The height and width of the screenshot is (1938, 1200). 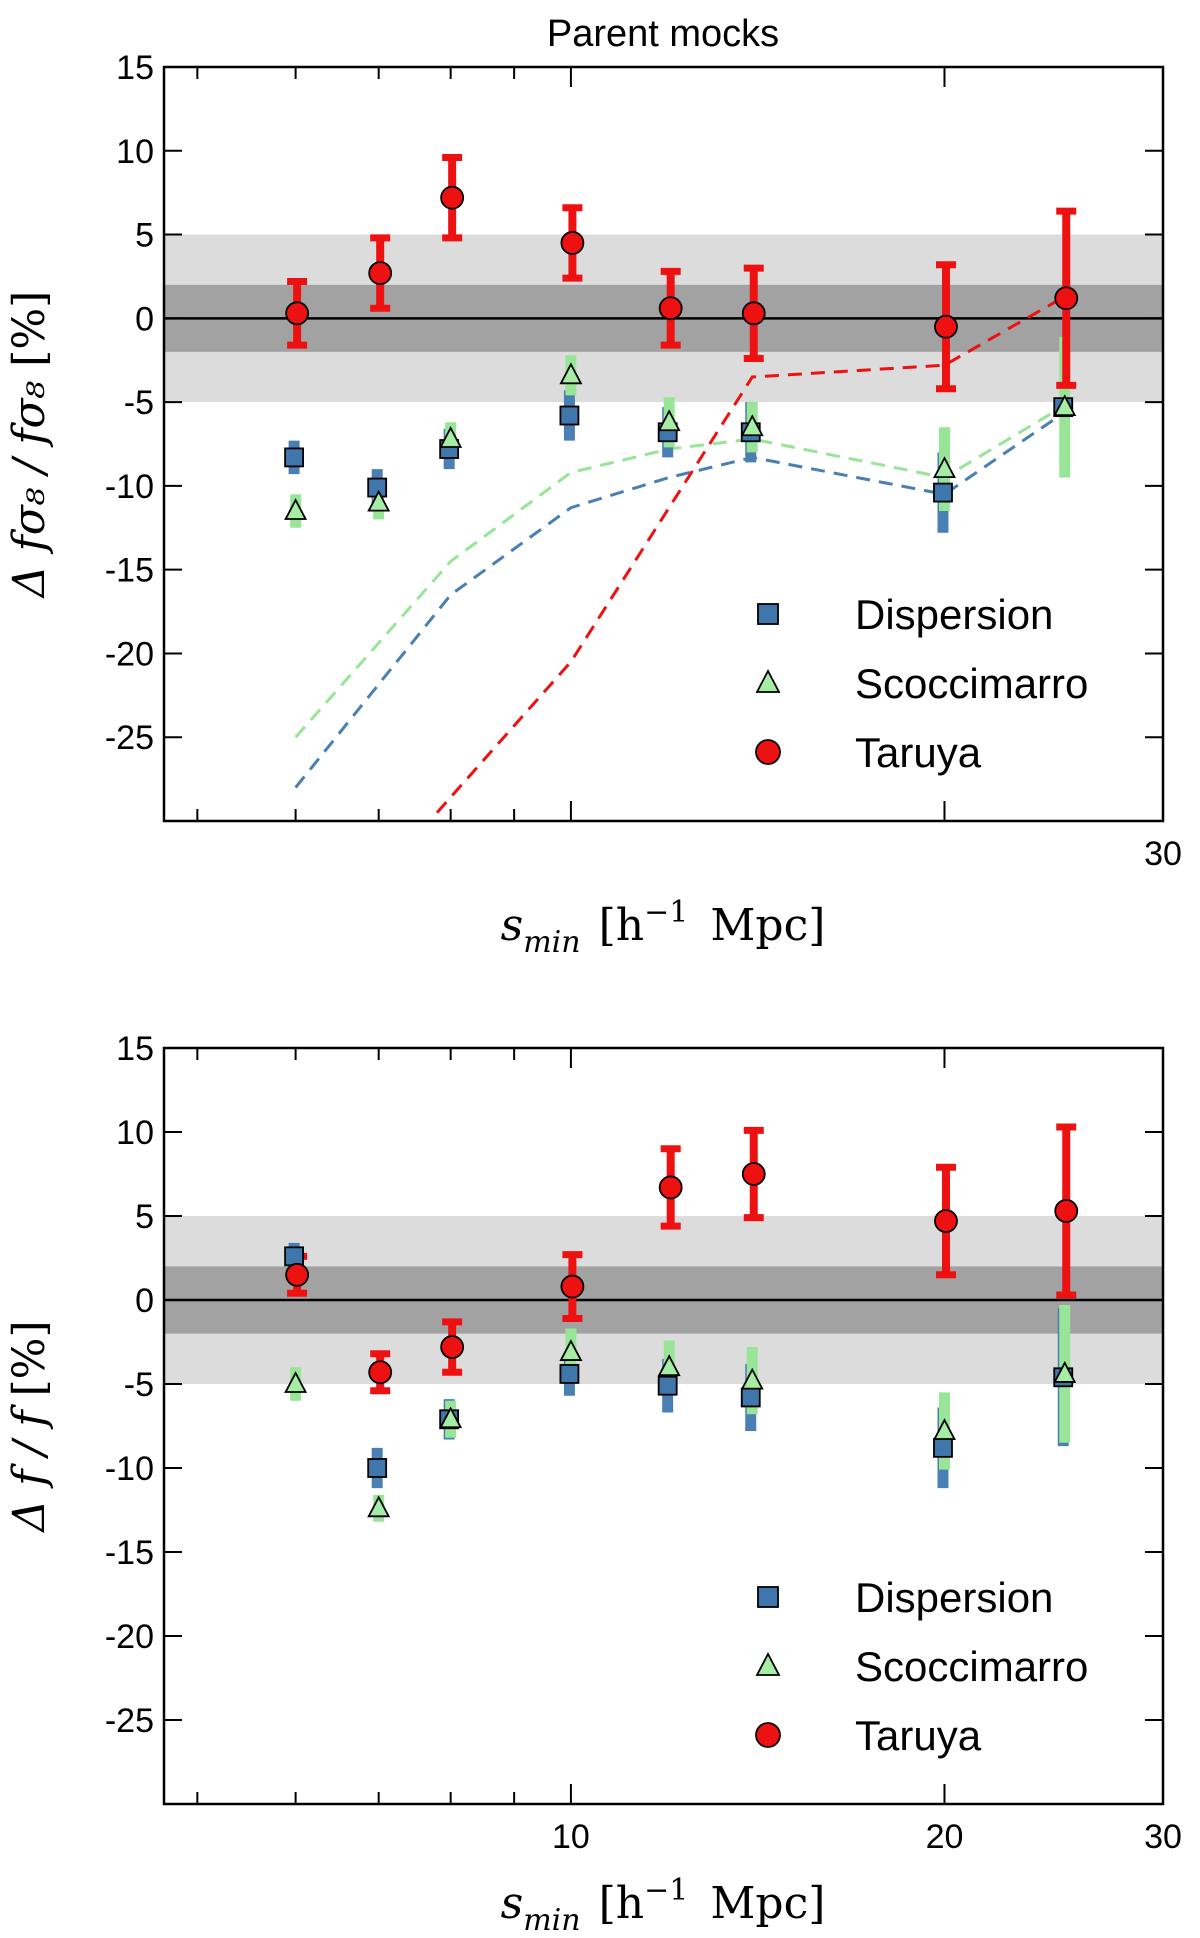 I want to click on dashed-line-taruya, so click(x=750, y=554).